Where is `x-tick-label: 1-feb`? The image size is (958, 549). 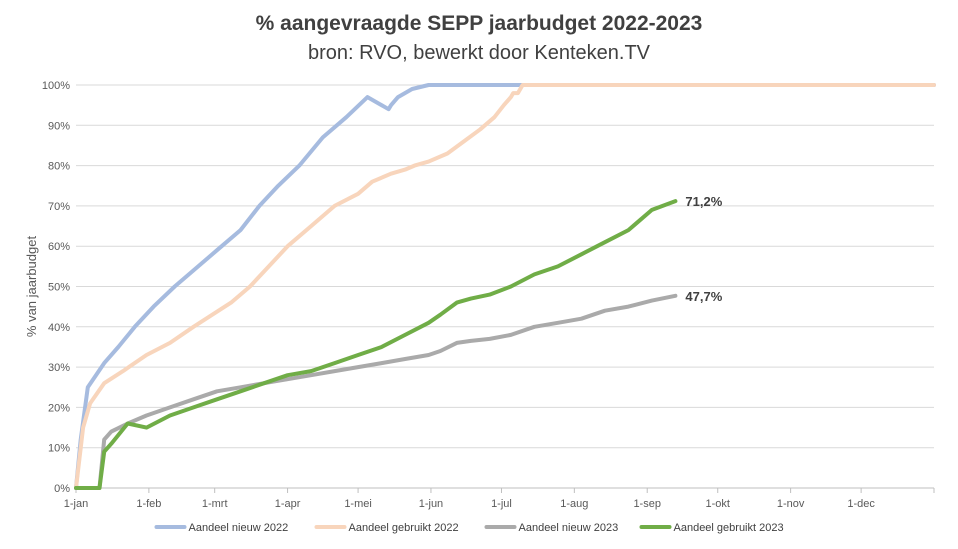 x-tick-label: 1-feb is located at coordinates (148, 504).